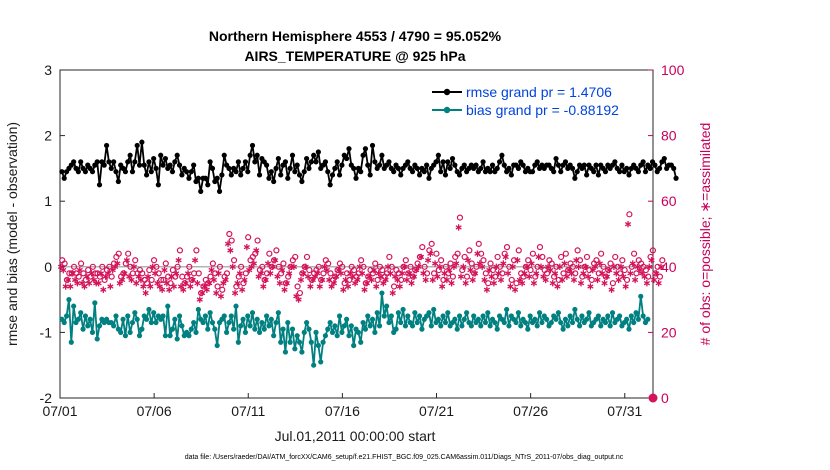 The height and width of the screenshot is (470, 830). I want to click on legend-bias-label: bias grand pr = -0.88192, so click(542, 110).